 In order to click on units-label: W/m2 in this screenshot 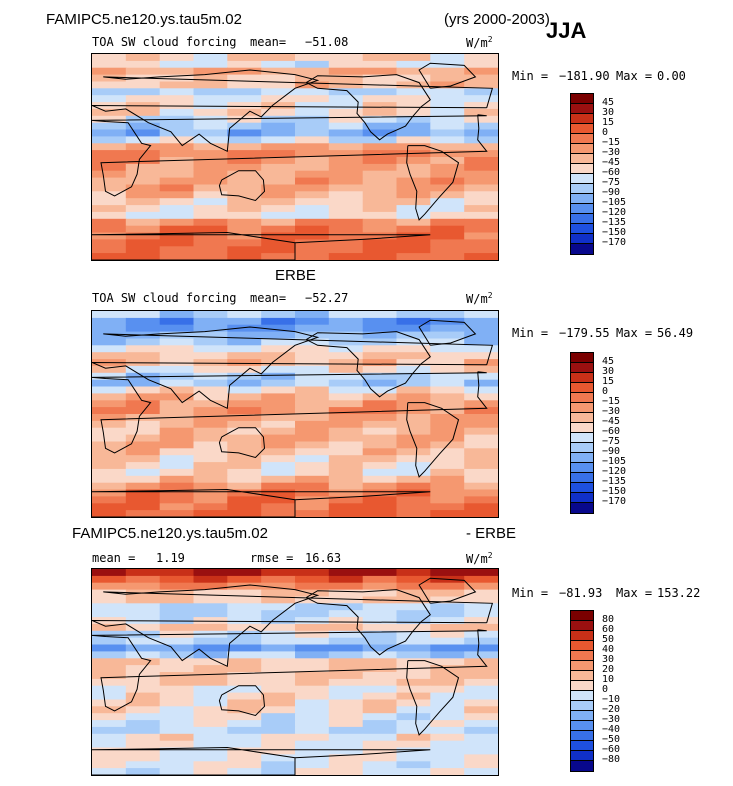, I will do `click(479, 298)`.